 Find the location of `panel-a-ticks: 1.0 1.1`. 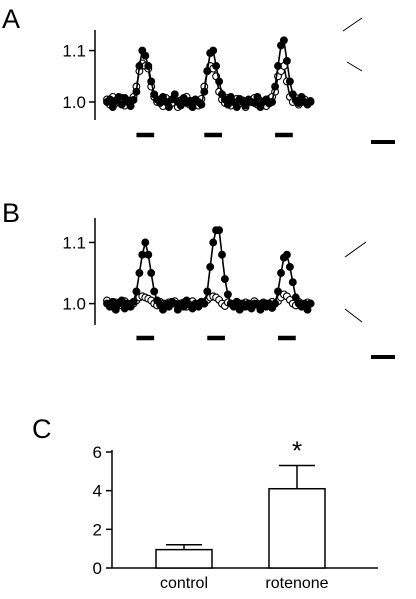

panel-a-ticks: 1.0 1.1 is located at coordinates (78, 77).